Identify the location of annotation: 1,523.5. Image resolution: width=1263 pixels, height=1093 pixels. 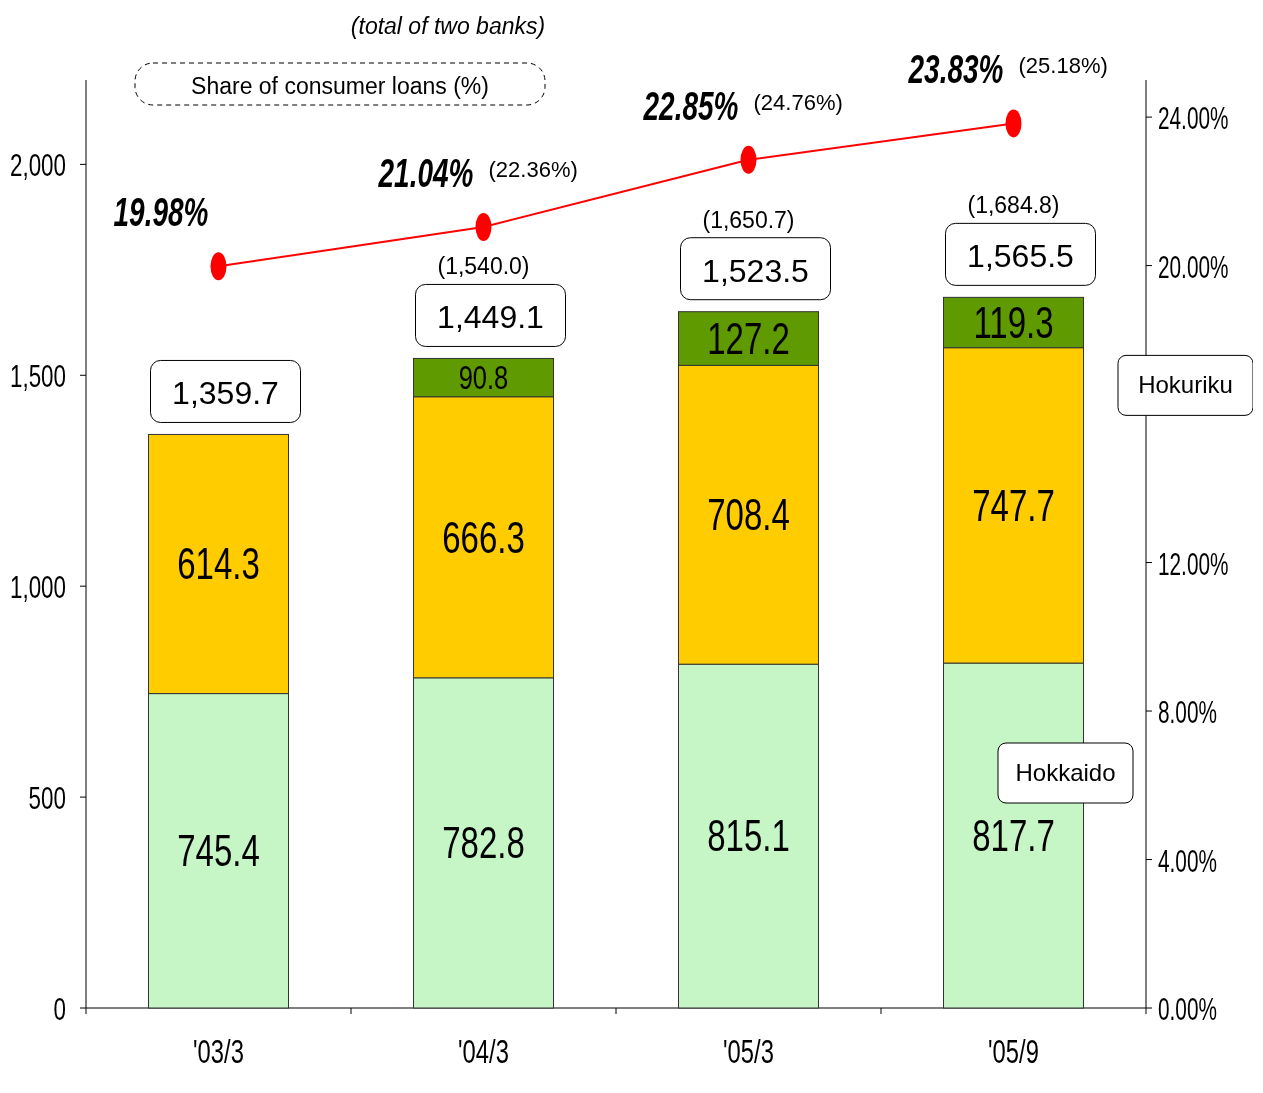
(755, 270).